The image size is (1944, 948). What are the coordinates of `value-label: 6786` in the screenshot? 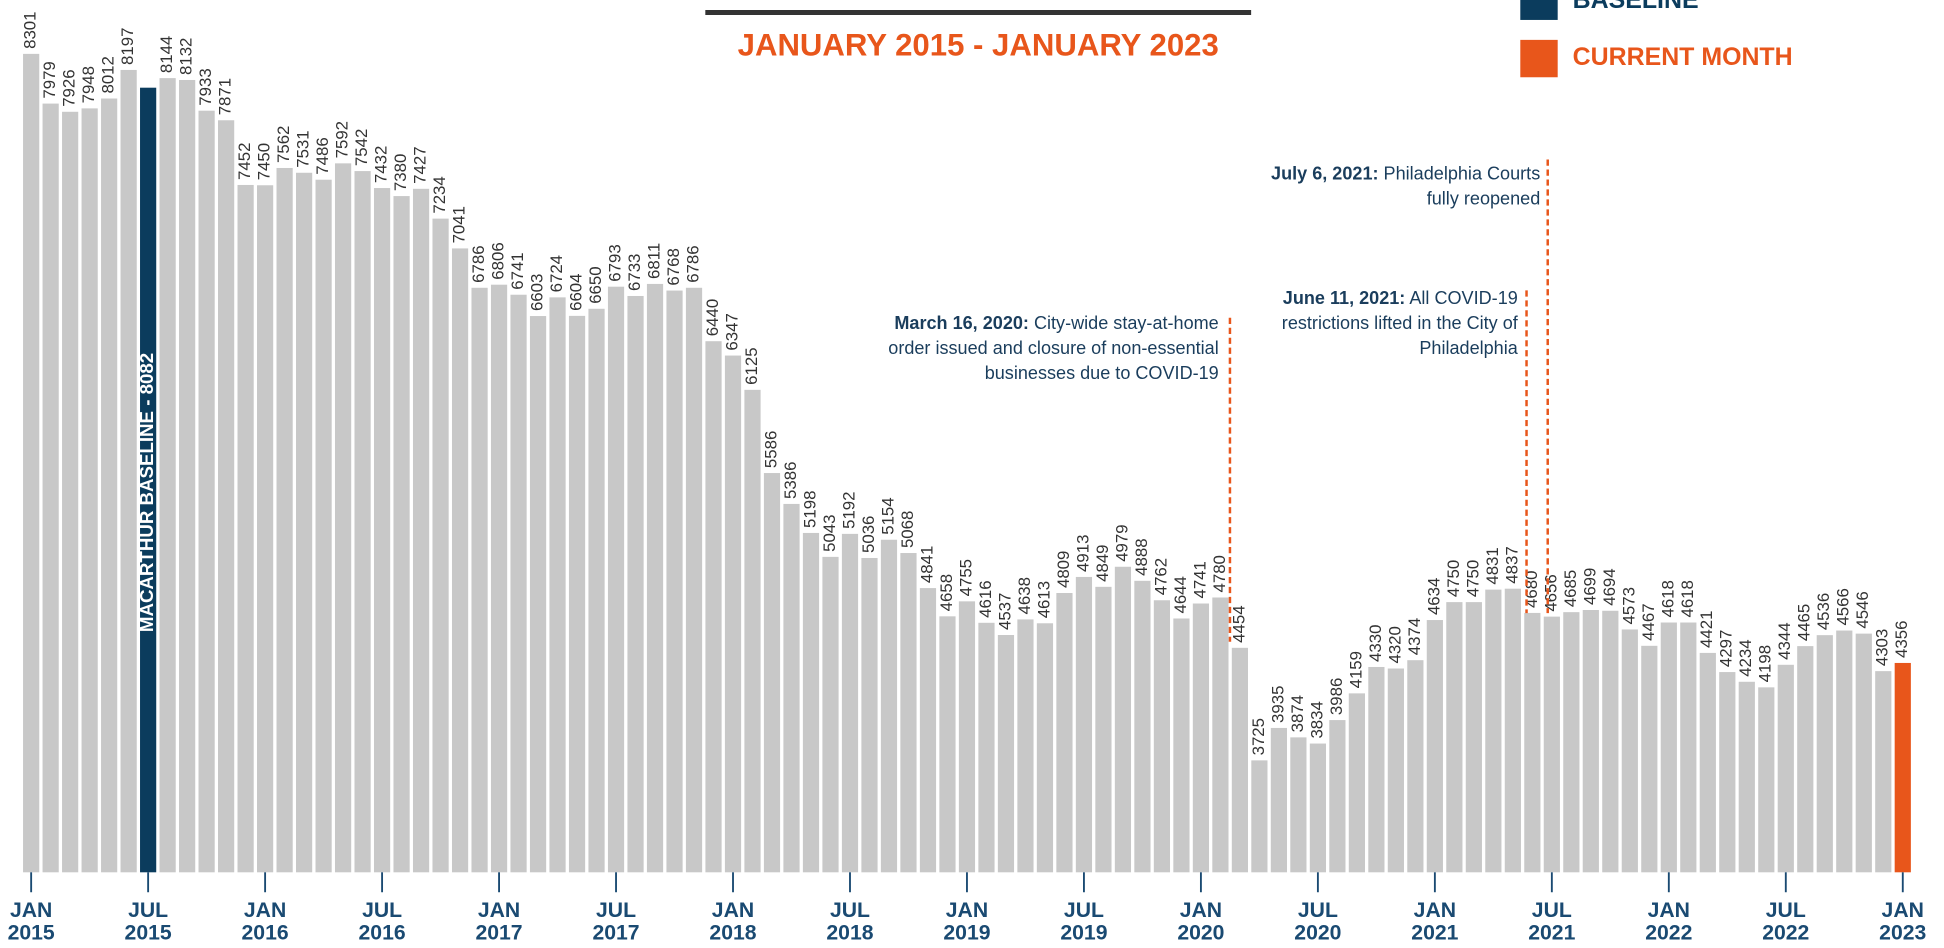 It's located at (692, 263).